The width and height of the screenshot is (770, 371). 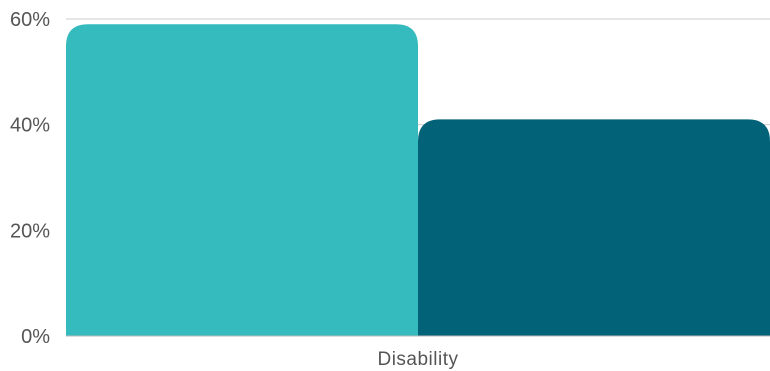 I want to click on y-tick-label: 40%, so click(x=30, y=126).